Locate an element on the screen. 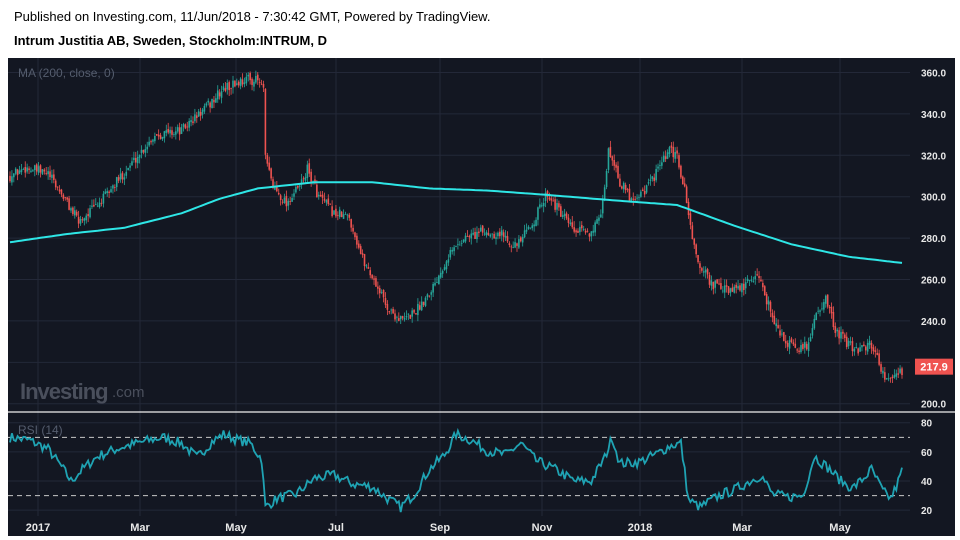  rsi-tick-label: 80 is located at coordinates (927, 424).